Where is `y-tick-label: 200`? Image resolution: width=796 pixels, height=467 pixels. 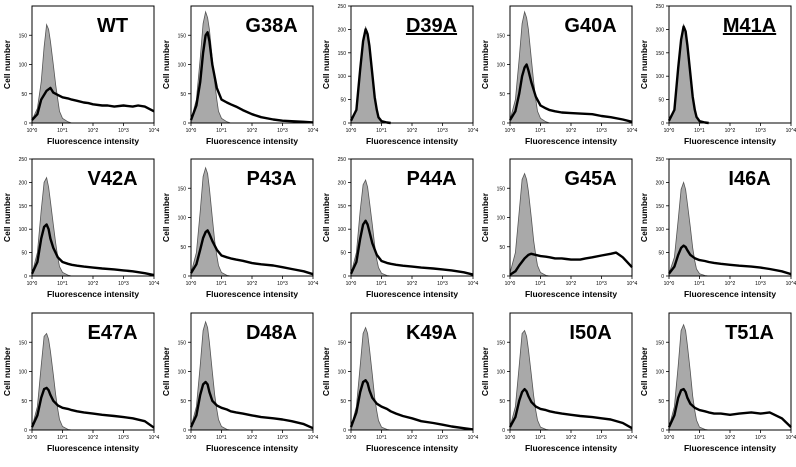 y-tick-label: 200 is located at coordinates (342, 183).